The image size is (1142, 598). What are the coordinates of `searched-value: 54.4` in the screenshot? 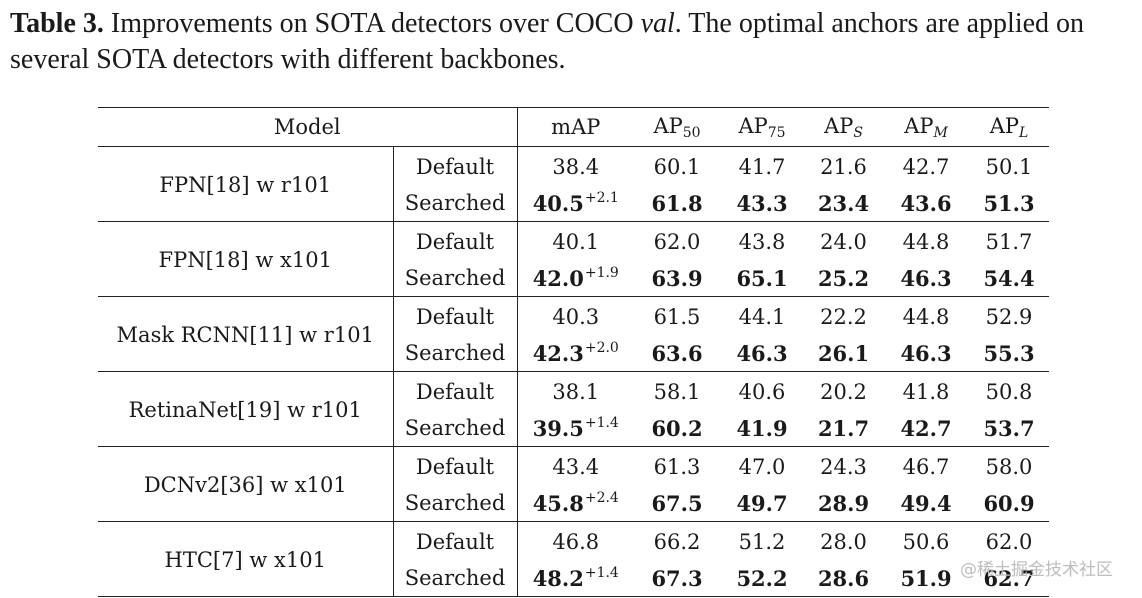 It's located at (1009, 278).